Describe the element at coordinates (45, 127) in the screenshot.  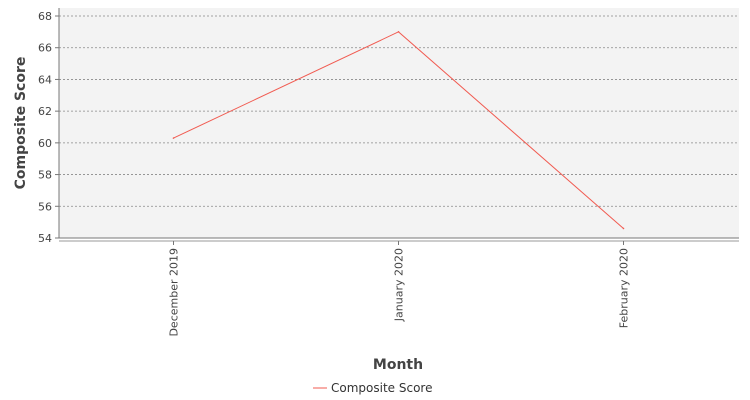
I see `y-tick-labels: 54 56 58 60 62 64 66 68` at that location.